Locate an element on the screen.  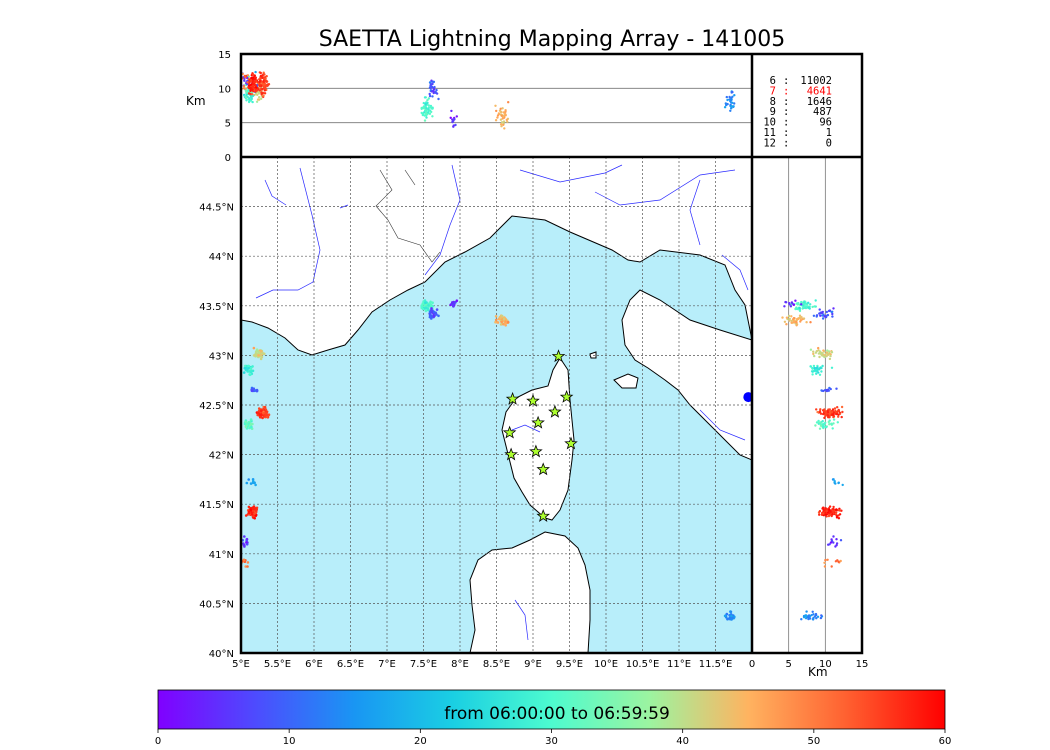
stat-label: 11 is located at coordinates (769, 133).